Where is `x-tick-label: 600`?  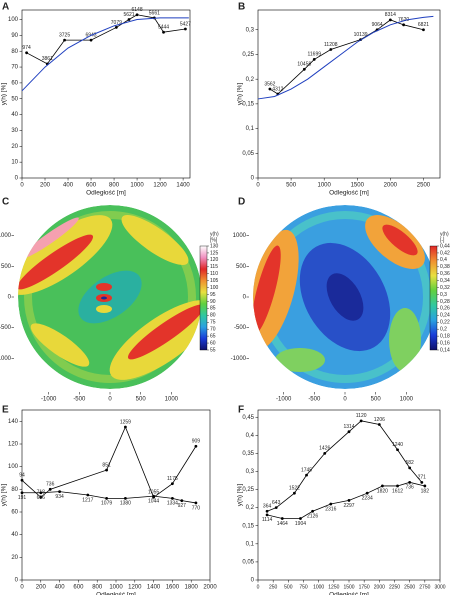
x-tick-label: 600 is located at coordinates (91, 186).